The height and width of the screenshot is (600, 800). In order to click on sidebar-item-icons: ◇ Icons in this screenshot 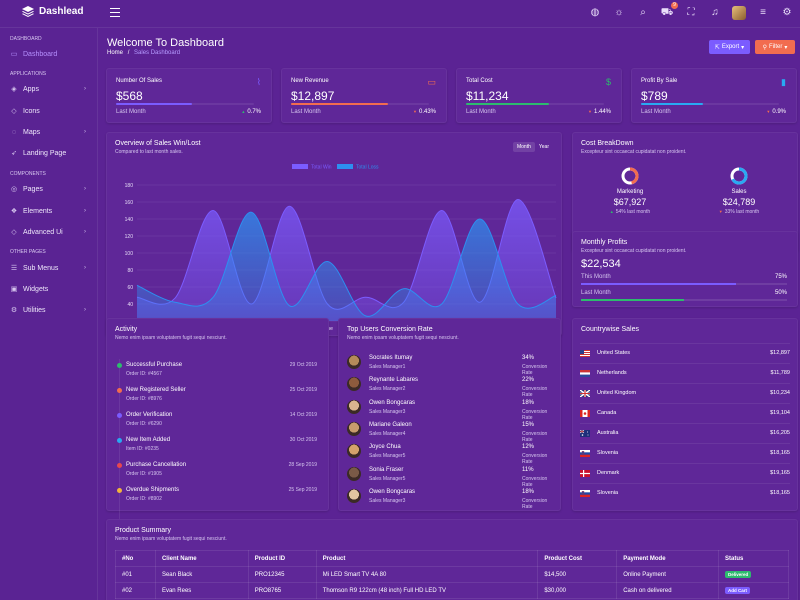, I will do `click(49, 111)`.